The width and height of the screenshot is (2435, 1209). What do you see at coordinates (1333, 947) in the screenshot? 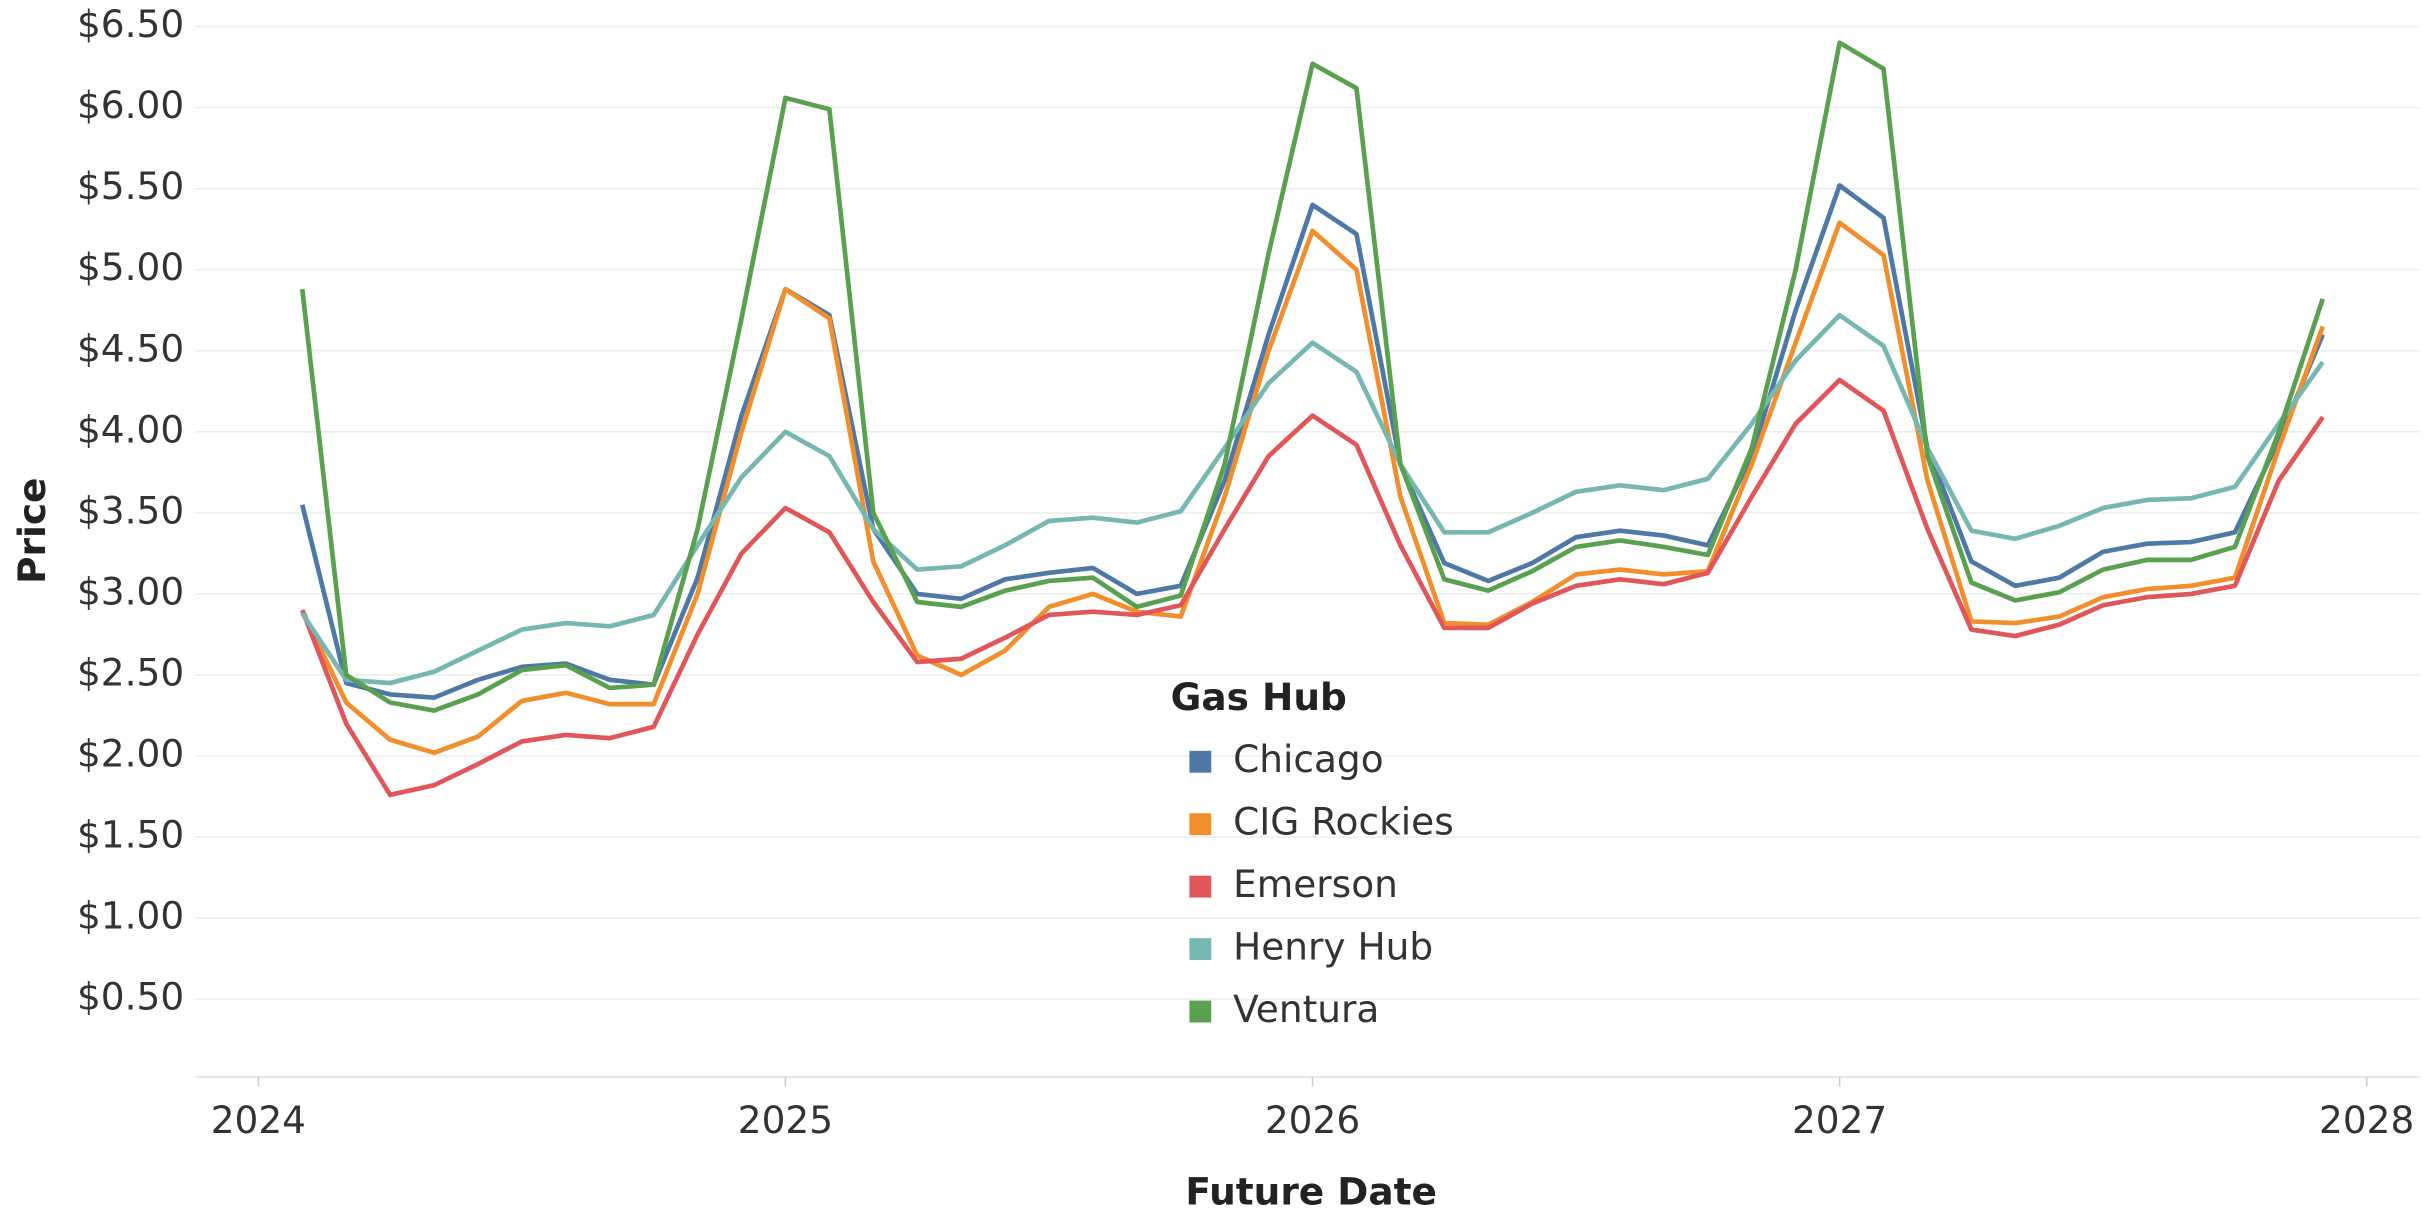
I see `legend-label: Henry Hub` at bounding box center [1333, 947].